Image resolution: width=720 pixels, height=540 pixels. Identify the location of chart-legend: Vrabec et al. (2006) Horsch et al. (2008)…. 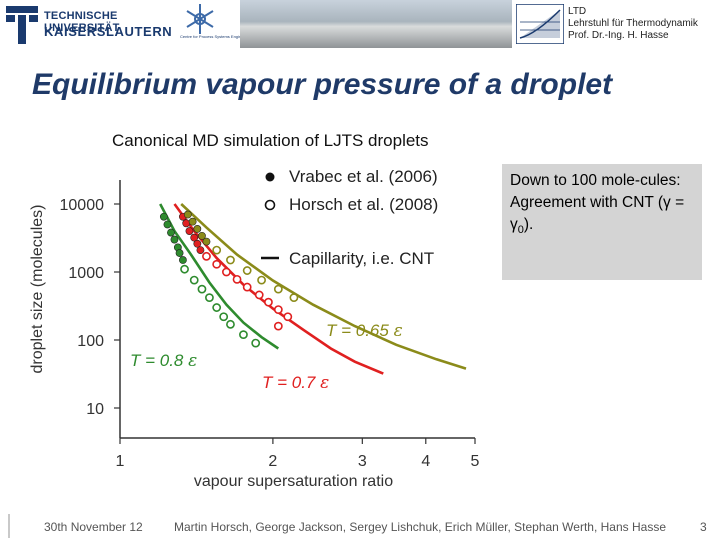
(349, 217).